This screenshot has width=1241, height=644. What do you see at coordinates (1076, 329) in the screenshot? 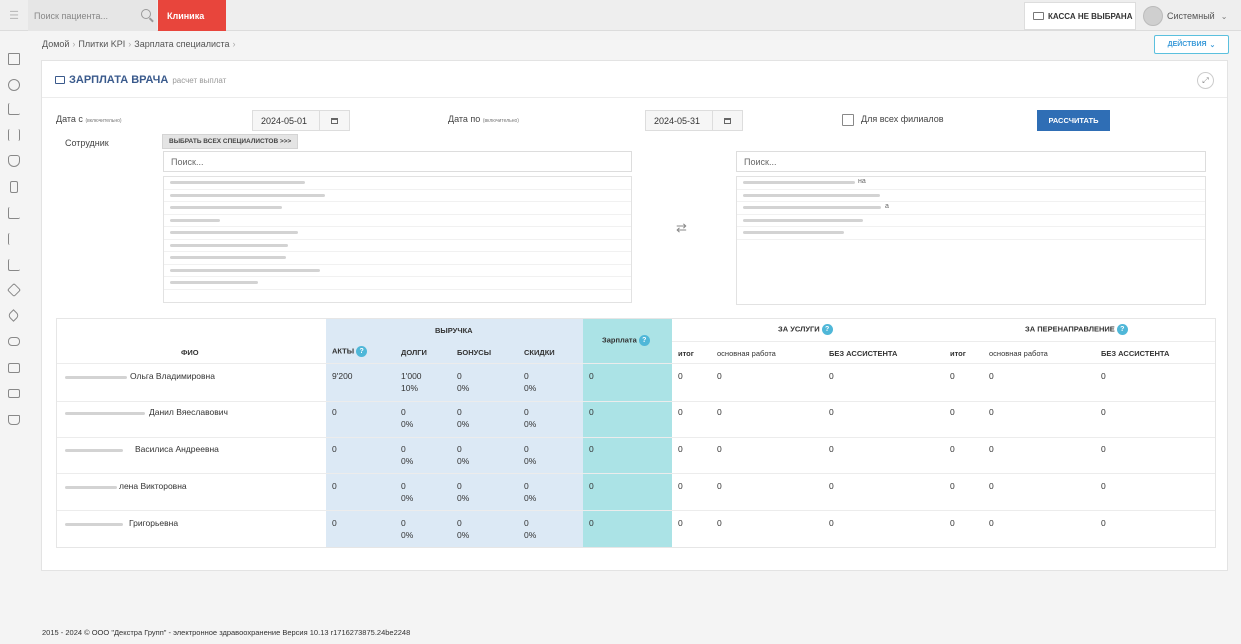
I see `header-for-referral: ЗА ПЕРЕНАПРАВЛЕНИЕ?` at bounding box center [1076, 329].